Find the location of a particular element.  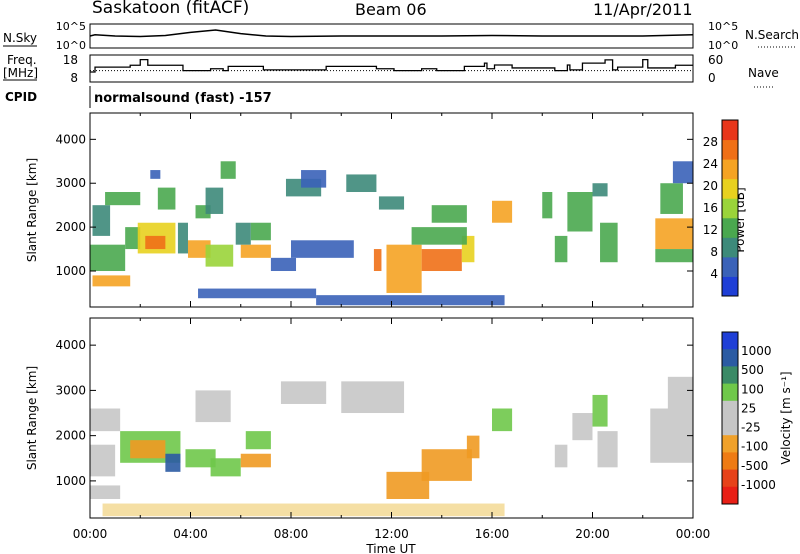

time-xtick-label: 12:00 is located at coordinates (391, 534).